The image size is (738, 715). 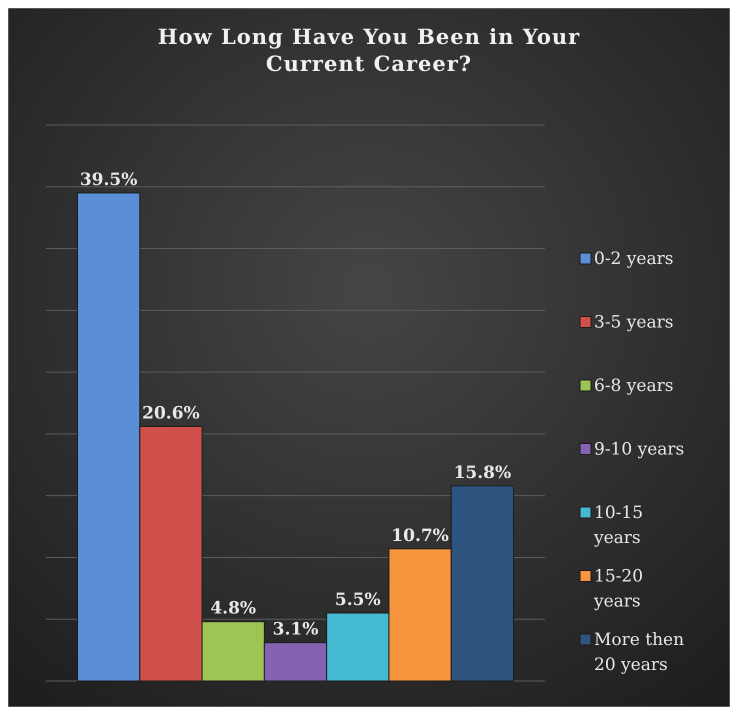 I want to click on legend-label: 15-20 years, so click(x=618, y=589).